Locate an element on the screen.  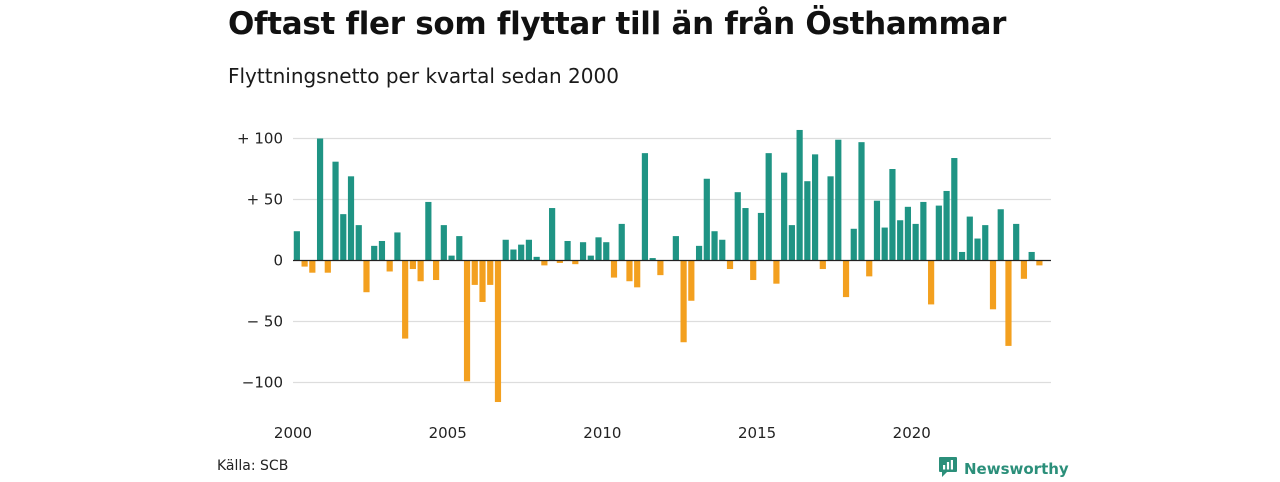
bar-2002Q4 is located at coordinates (382, 250).